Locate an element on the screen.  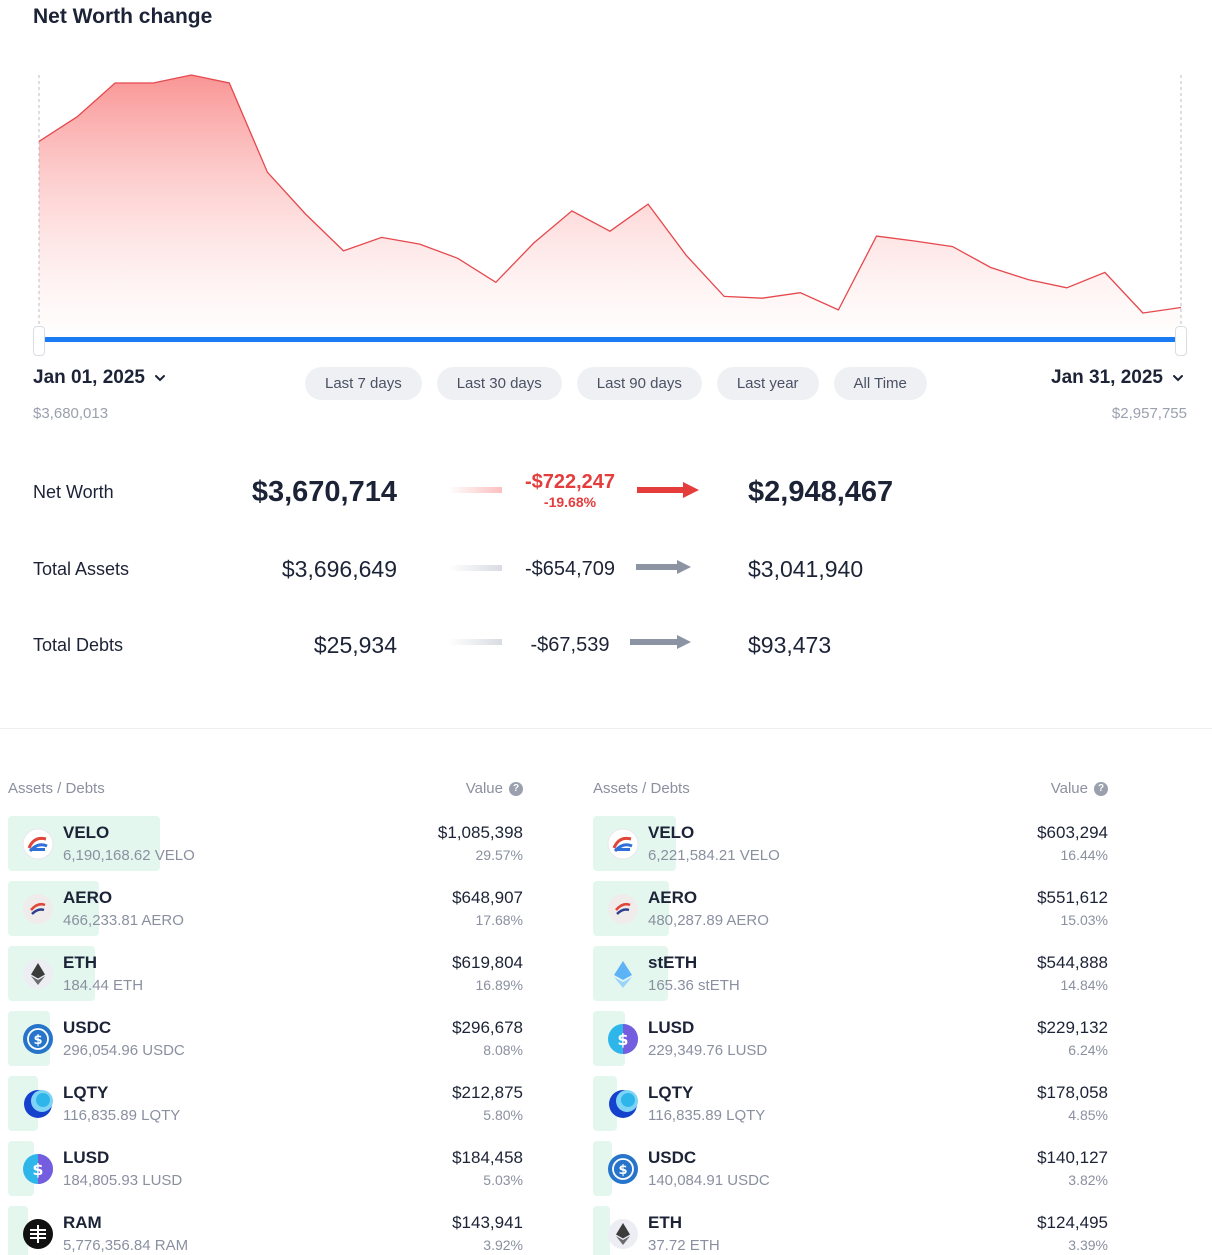
range-start-handle is located at coordinates (39, 341).